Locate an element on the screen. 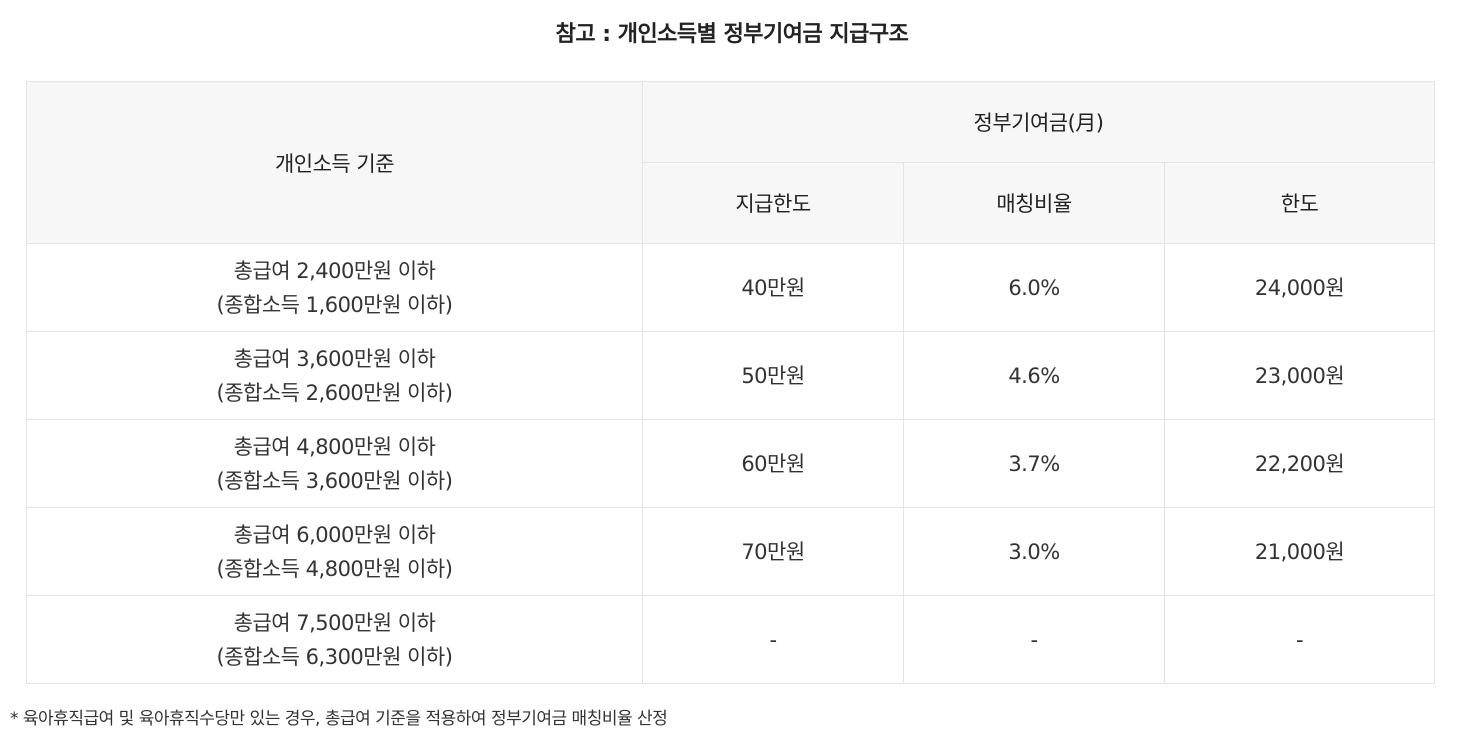  ratio-cell: 4.6% is located at coordinates (1034, 375).